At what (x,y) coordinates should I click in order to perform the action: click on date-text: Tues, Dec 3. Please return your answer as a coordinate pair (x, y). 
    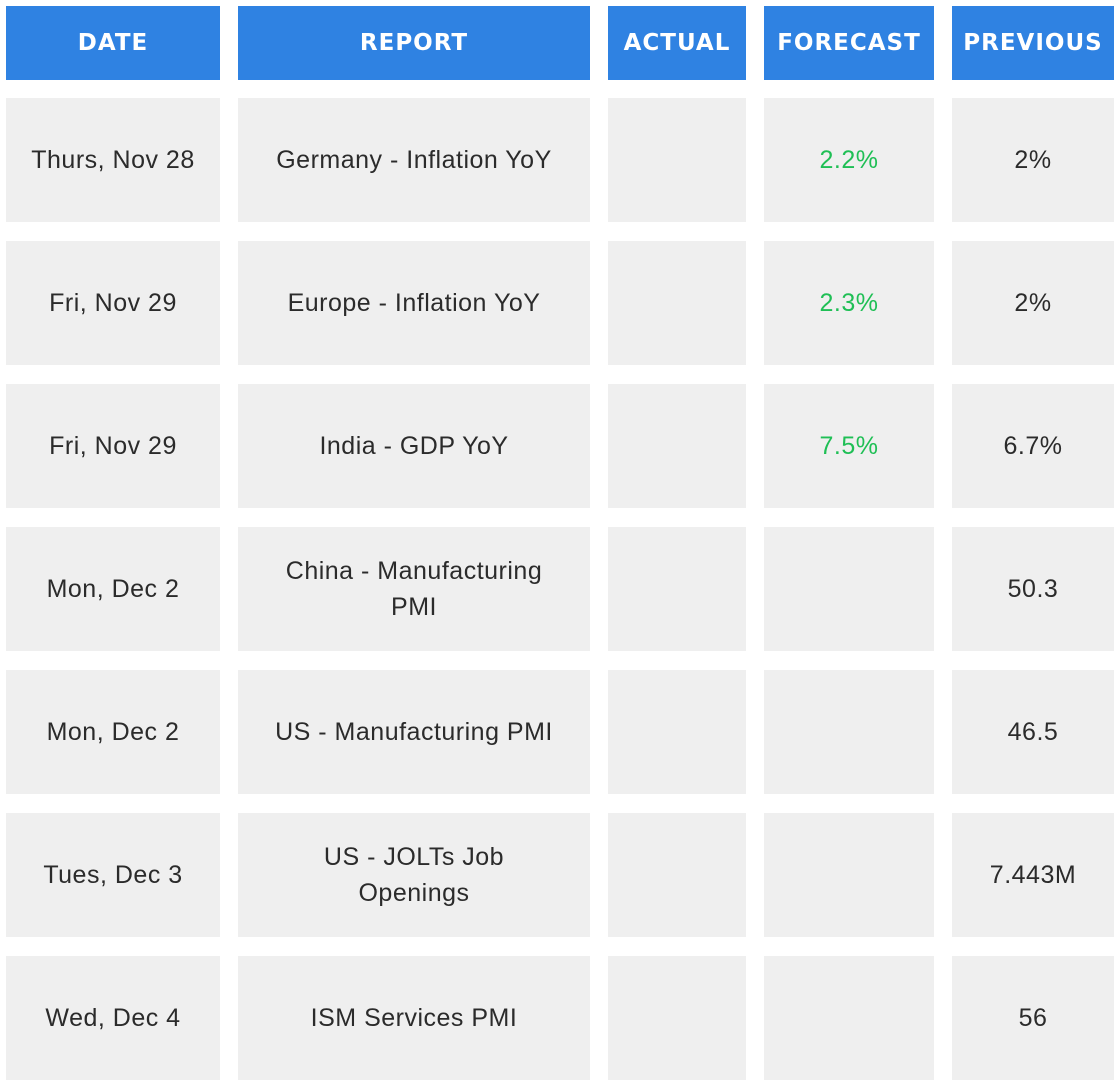
    Looking at the image, I should click on (113, 875).